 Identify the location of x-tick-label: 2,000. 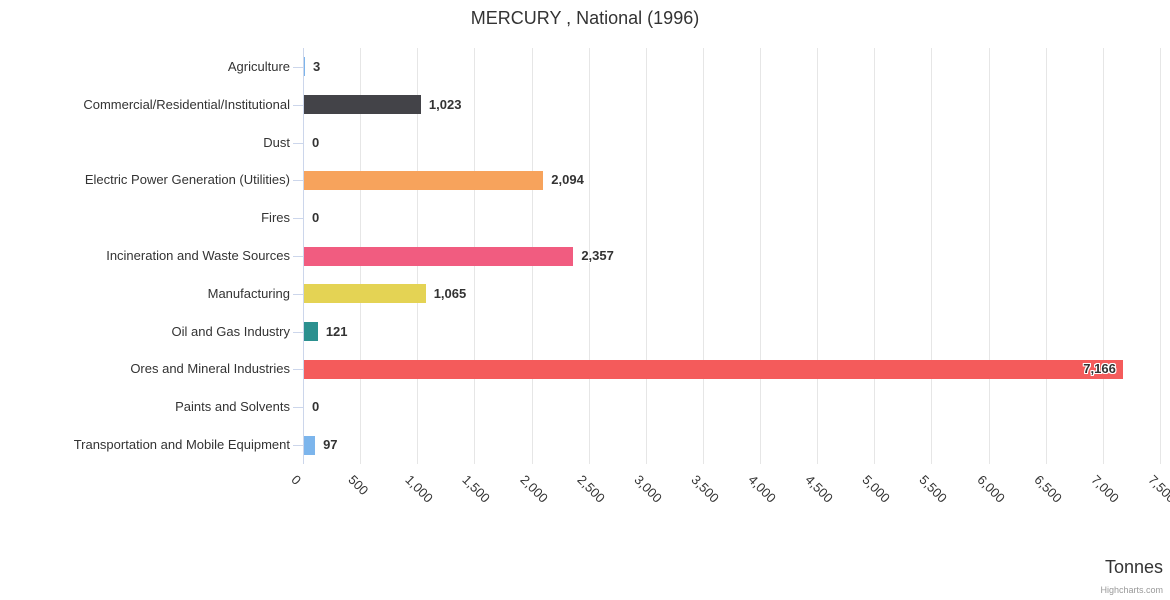
(533, 489).